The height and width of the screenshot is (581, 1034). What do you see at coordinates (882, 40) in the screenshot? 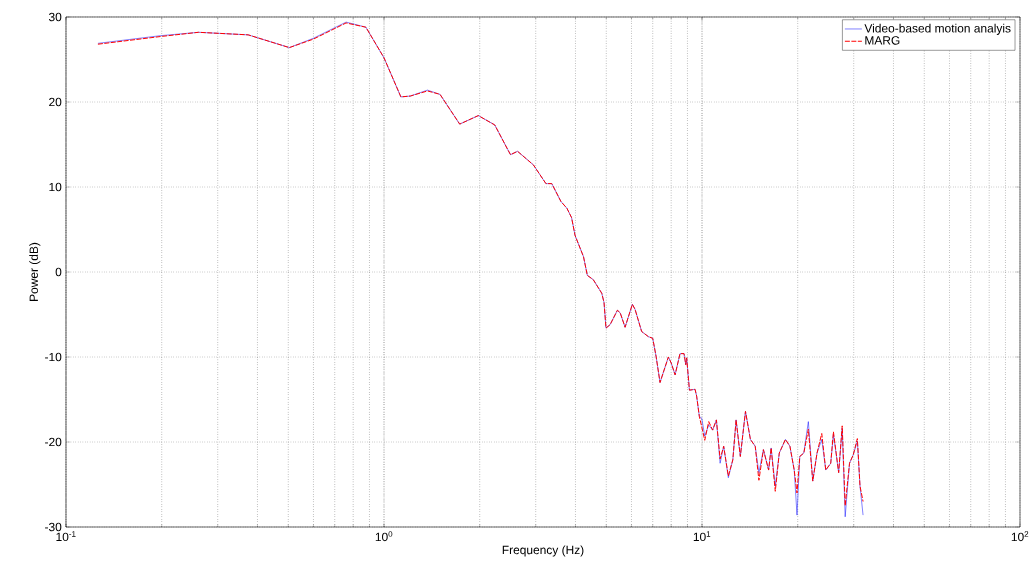
I see `legend-label: MARG` at bounding box center [882, 40].